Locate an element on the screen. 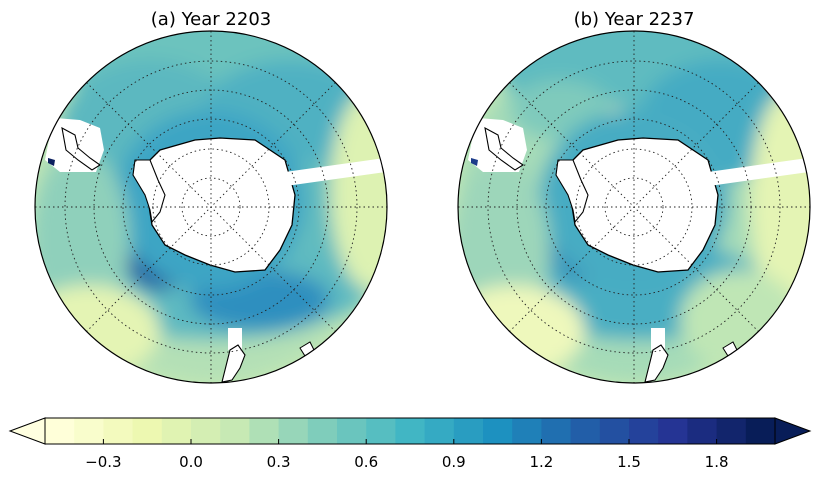 Image resolution: width=819 pixels, height=481 pixels. panel-b-title: (b) Year 2237 is located at coordinates (634, 19).